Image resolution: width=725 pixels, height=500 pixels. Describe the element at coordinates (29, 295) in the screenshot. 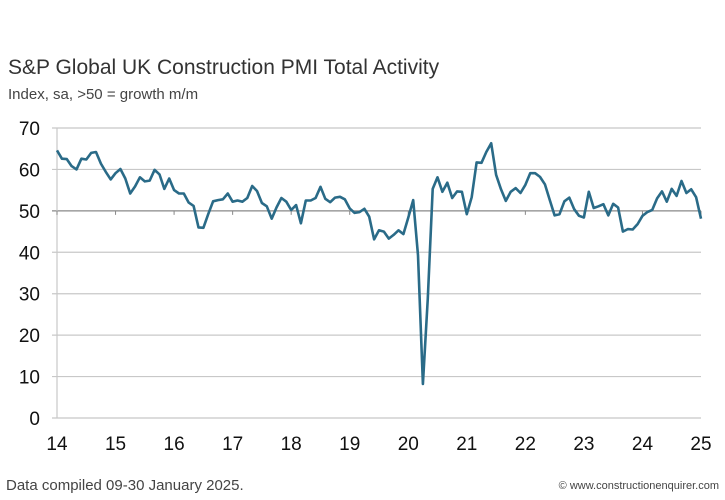

I see `y-tick-label: 30` at that location.